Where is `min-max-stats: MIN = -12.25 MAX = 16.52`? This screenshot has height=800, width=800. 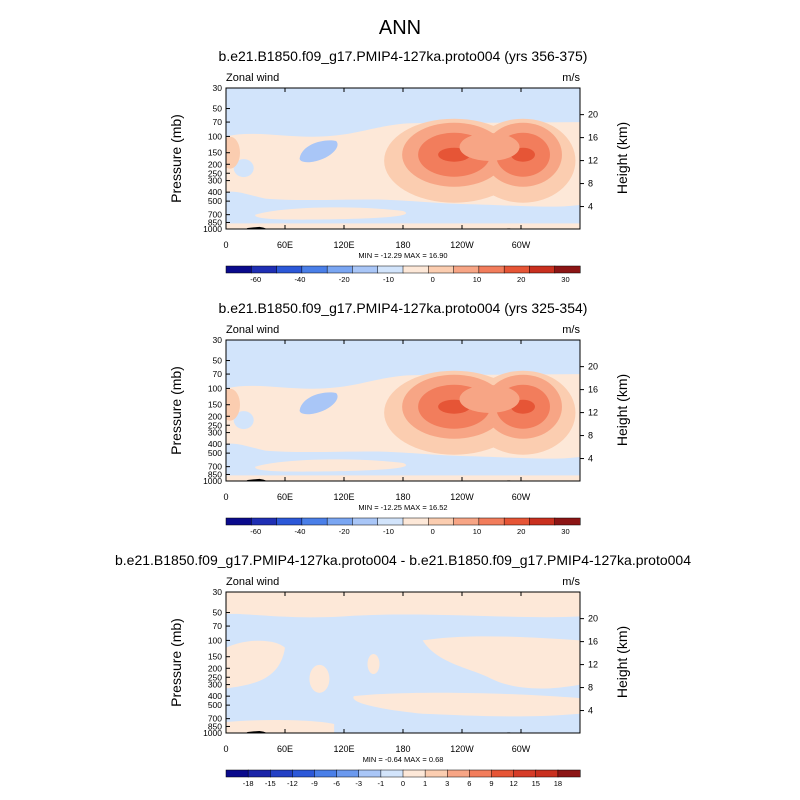 min-max-stats: MIN = -12.25 MAX = 16.52 is located at coordinates (402, 507).